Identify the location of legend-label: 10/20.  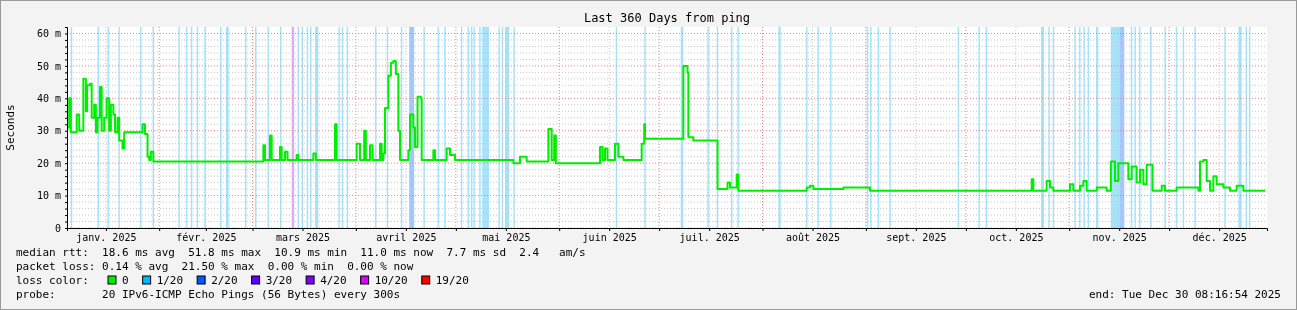
(391, 280).